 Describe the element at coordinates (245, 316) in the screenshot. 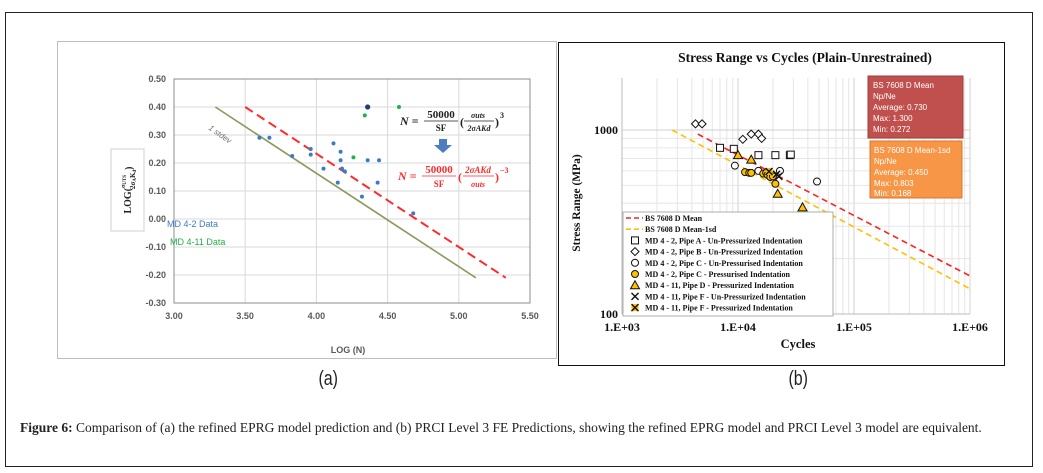

I see `x-tick-label: 3.50` at that location.